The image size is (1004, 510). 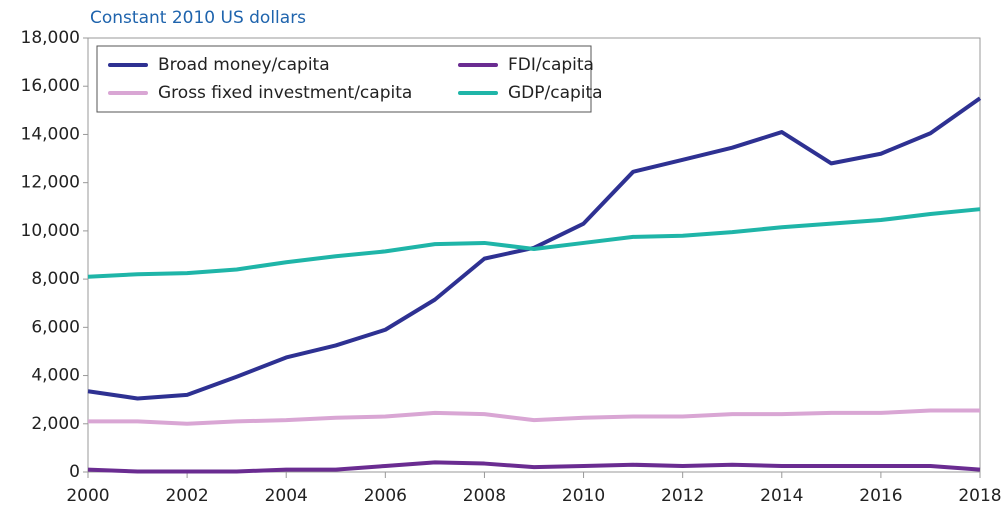 I want to click on y-tick-label: 0, so click(x=74, y=472).